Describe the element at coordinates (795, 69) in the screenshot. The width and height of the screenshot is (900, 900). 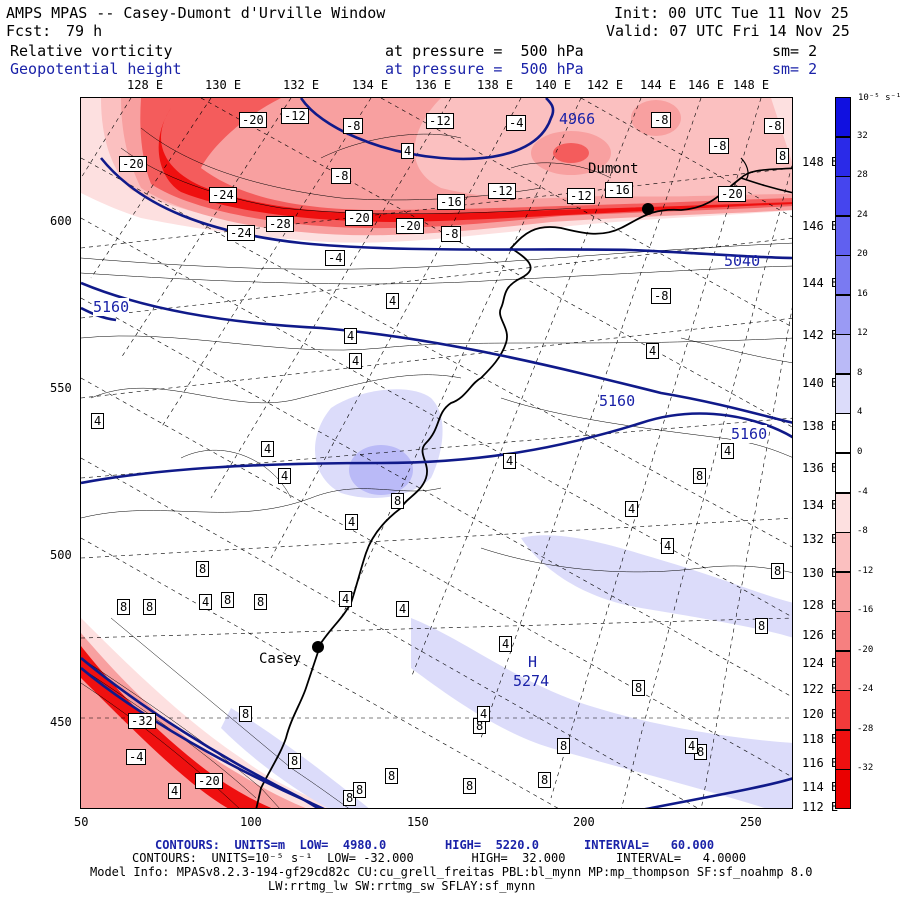
I see `field2-smoothing: sm= 2` at that location.